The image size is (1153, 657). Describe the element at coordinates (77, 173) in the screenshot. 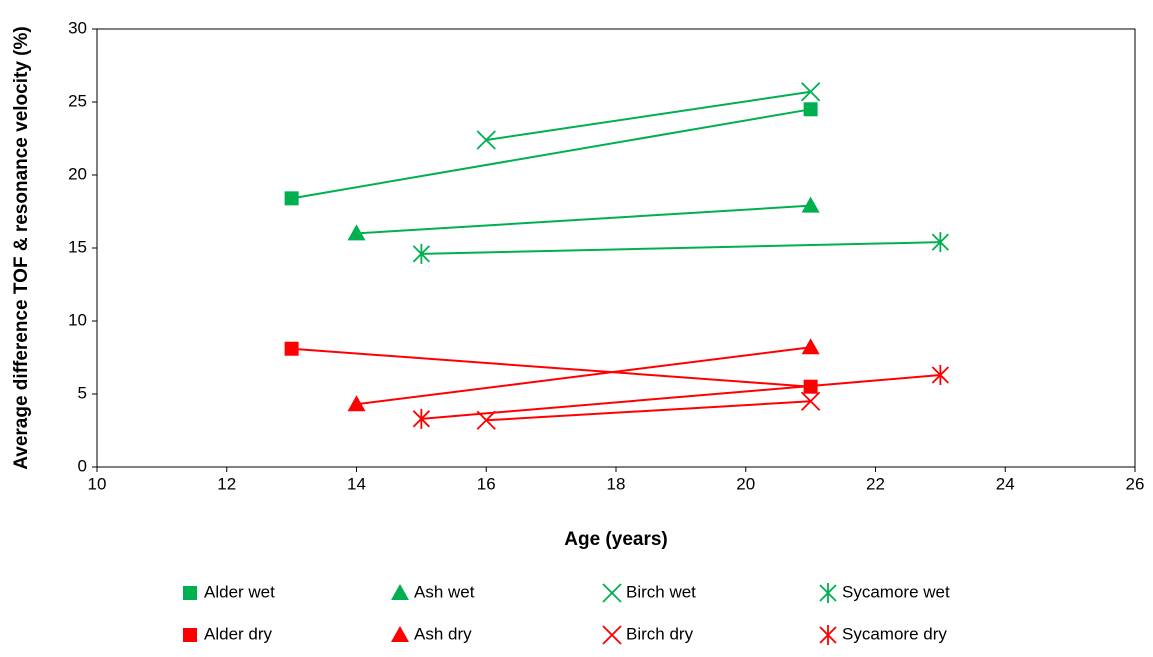

I see `y-tick-label: 20` at that location.